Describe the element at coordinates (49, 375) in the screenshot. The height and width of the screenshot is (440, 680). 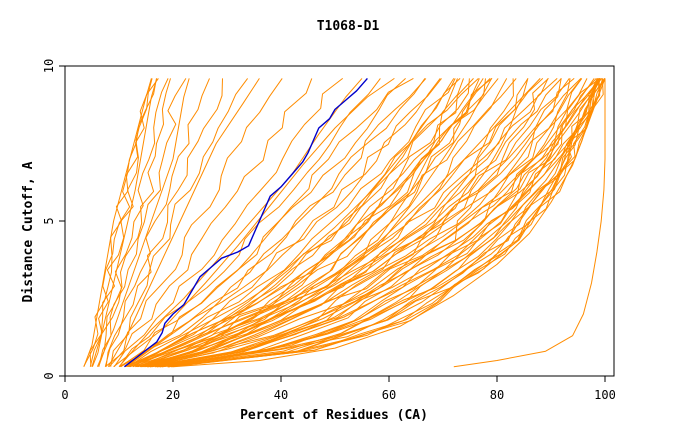
I see `y-tick-label: 0` at that location.